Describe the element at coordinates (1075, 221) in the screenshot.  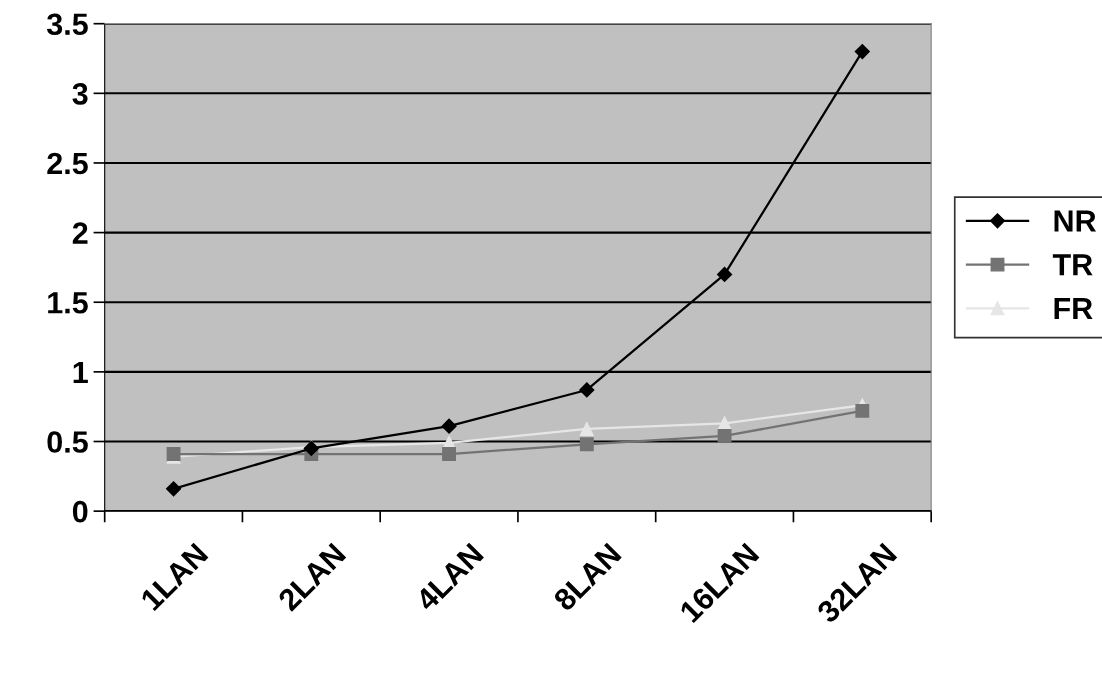
I see `legend-label: NR` at that location.